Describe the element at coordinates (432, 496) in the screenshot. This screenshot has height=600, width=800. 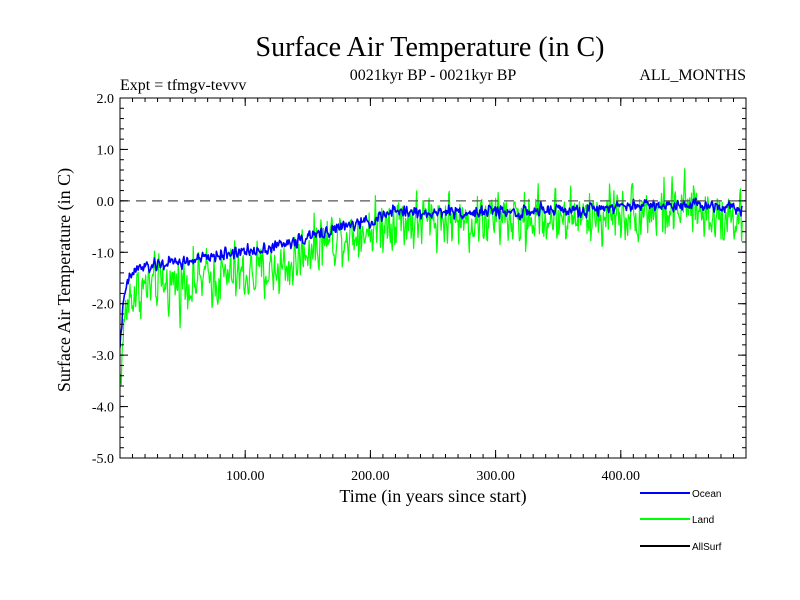
I see `x-axis-label: Time (in years since start)` at that location.